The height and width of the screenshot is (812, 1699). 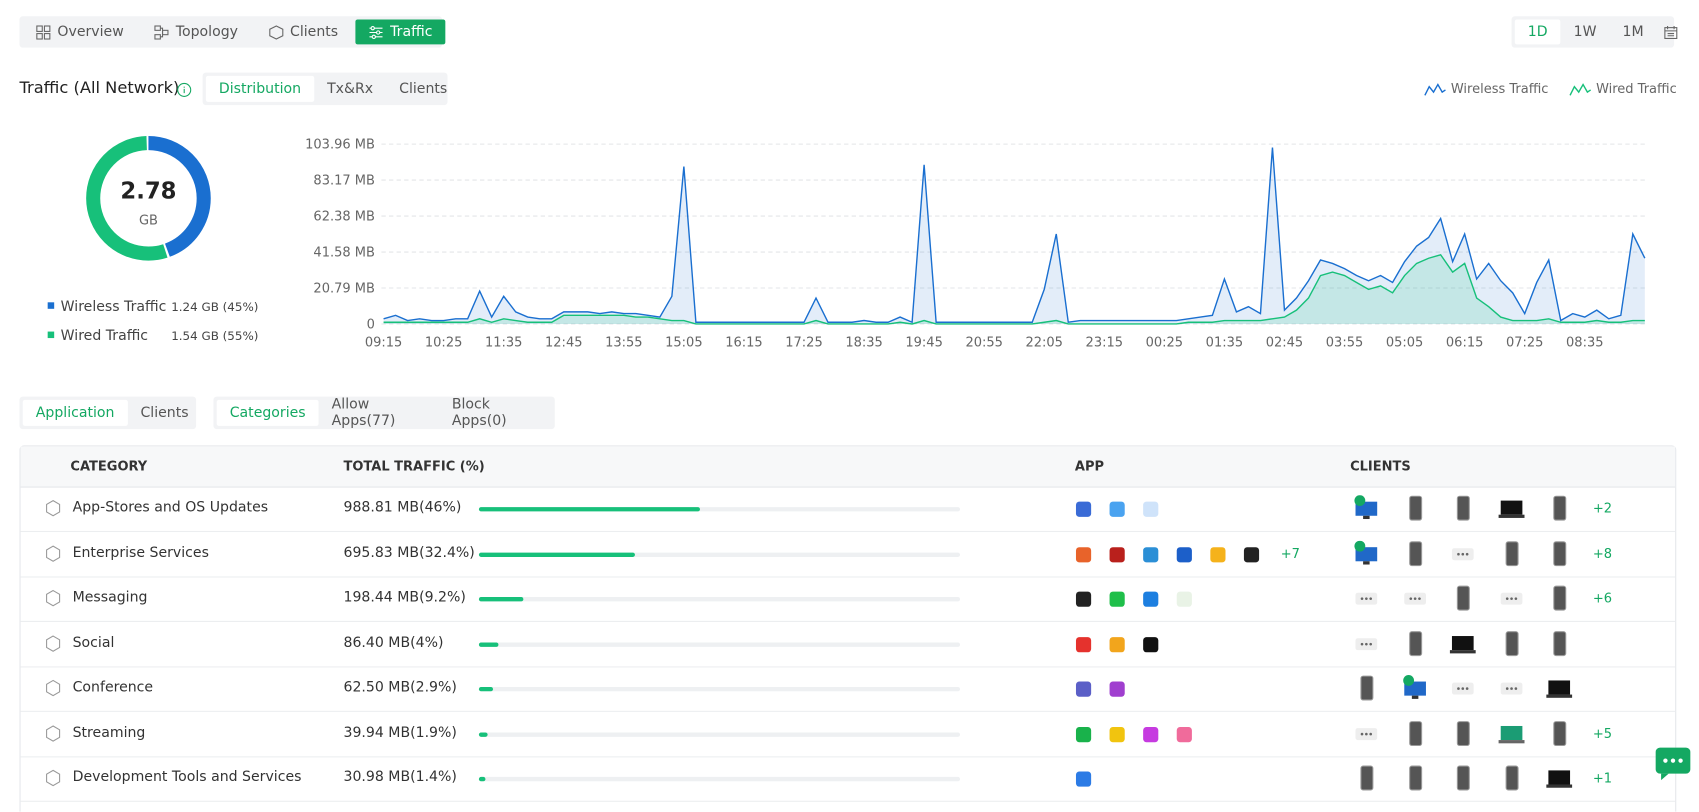 I want to click on view-tabs: Distribution Tx&Rx Clients, so click(x=325, y=89).